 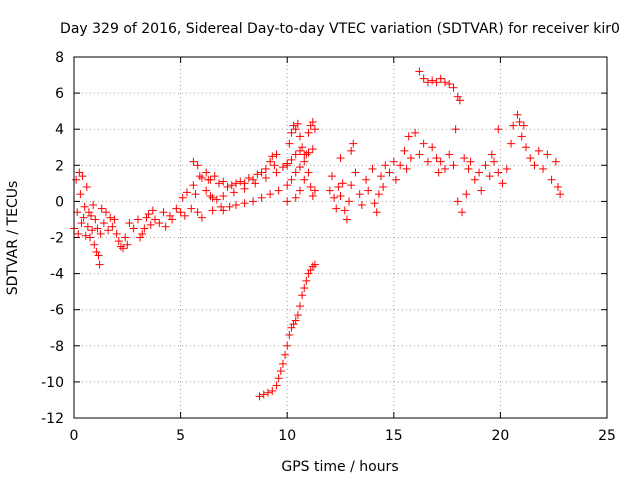 I want to click on x-tick-label: 25, so click(x=607, y=436).